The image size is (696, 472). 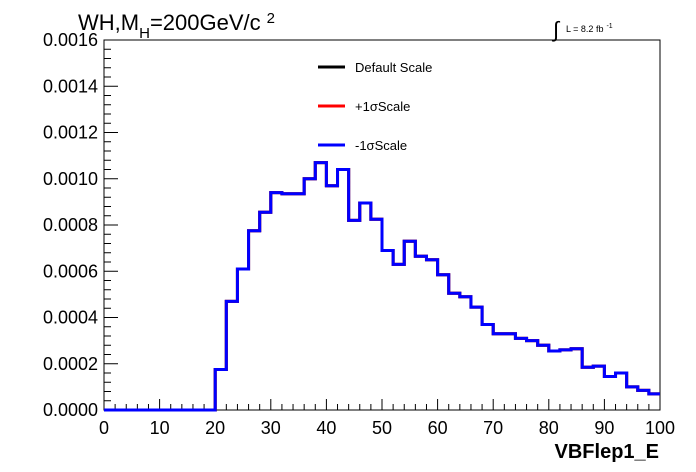 What do you see at coordinates (607, 452) in the screenshot?
I see `x-axis-label: VBFlep1_E` at bounding box center [607, 452].